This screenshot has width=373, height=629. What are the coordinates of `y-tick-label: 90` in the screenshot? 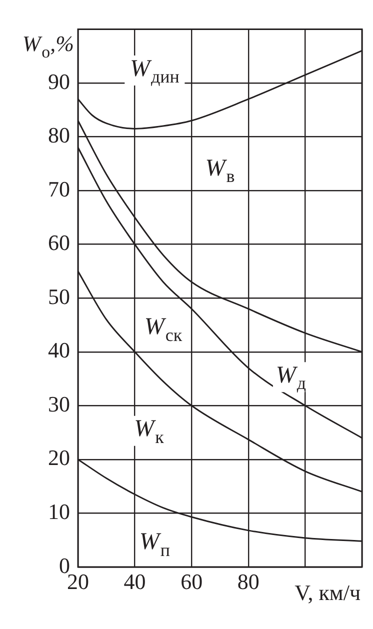 It's located at (59, 81).